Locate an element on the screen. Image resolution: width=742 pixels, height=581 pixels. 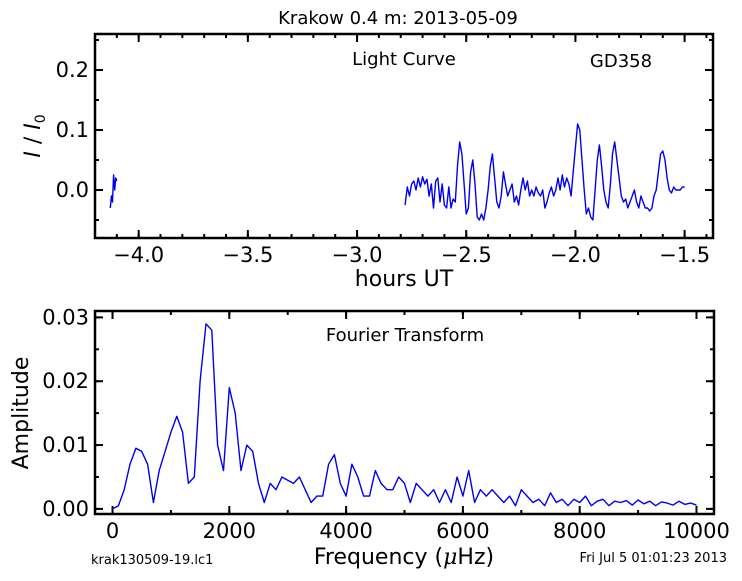
light-curve-label: Light Curve is located at coordinates (404, 59).